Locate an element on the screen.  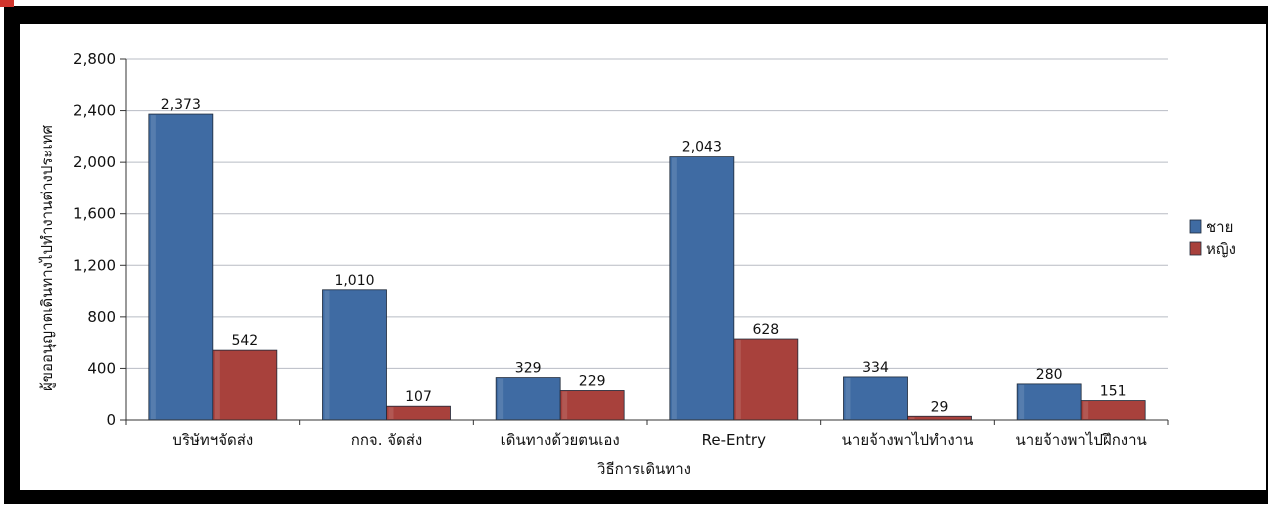
legend-label: หญิง is located at coordinates (1221, 249).